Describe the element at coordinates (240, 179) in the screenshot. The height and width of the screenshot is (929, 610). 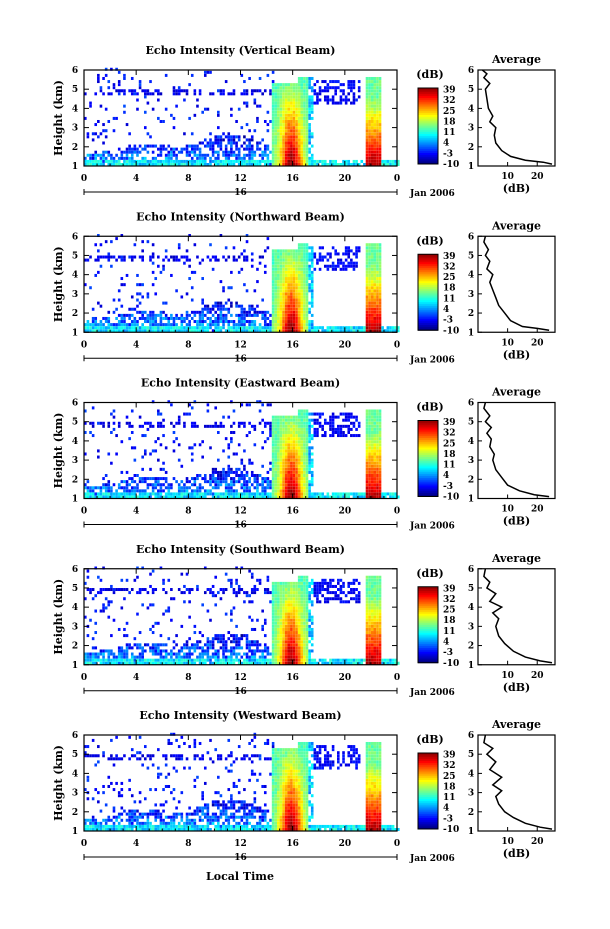
I see `x-tick-label: 12` at that location.